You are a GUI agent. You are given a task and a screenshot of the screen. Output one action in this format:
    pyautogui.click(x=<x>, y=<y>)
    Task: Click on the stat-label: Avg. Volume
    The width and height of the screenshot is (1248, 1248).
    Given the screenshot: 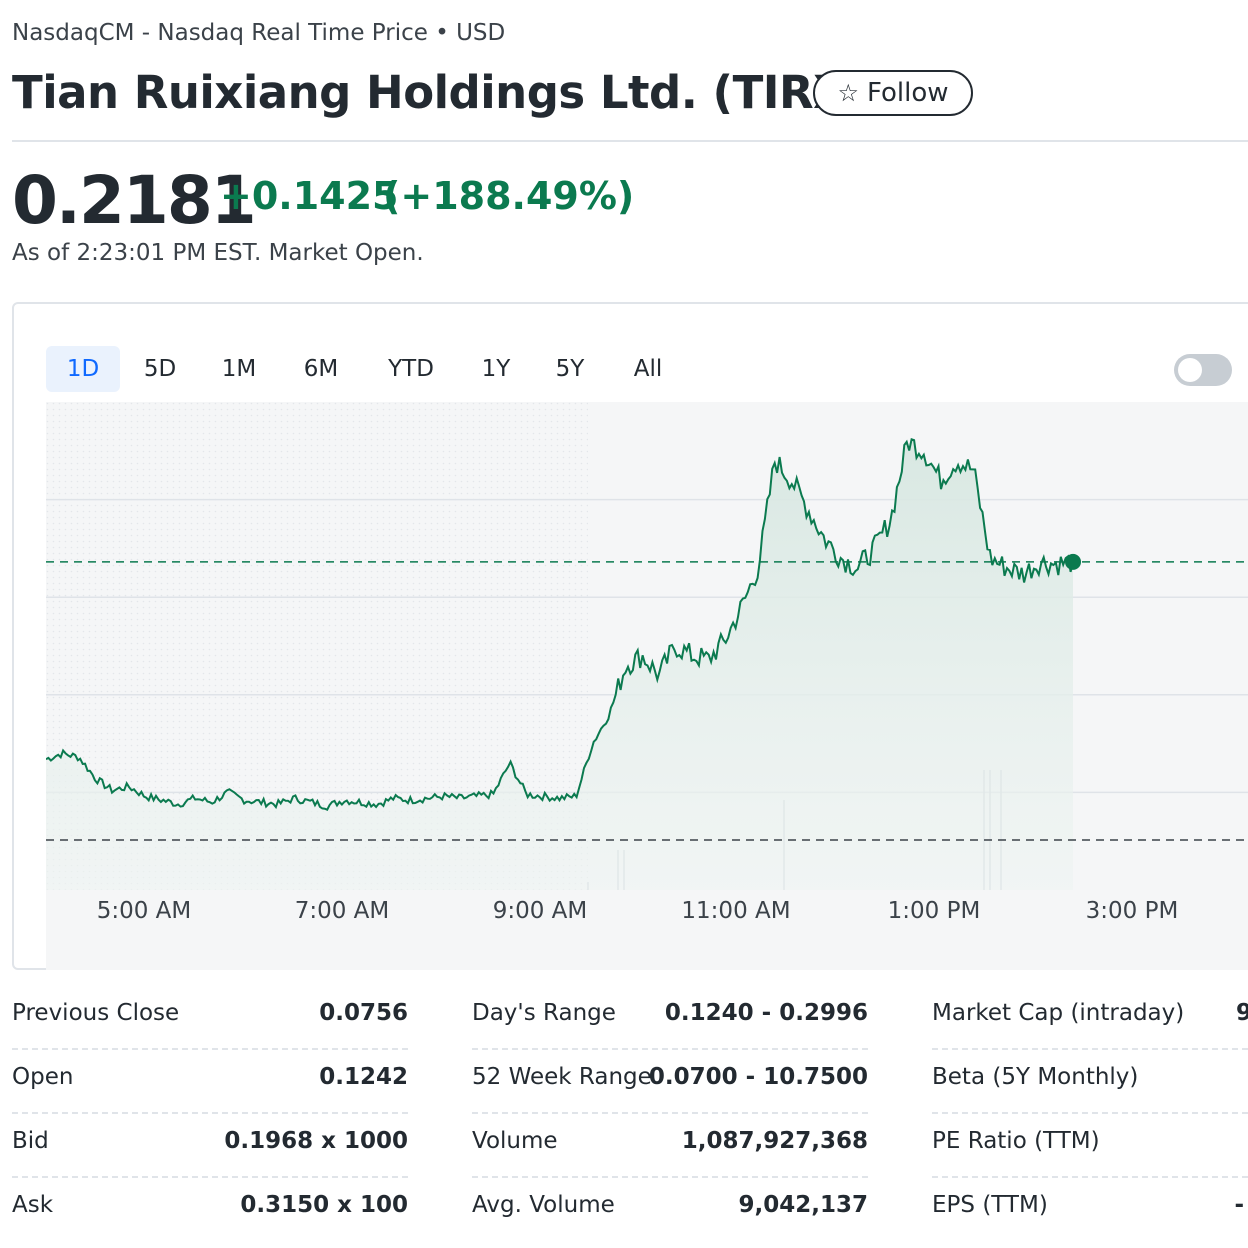 What is the action you would take?
    pyautogui.click(x=543, y=1205)
    